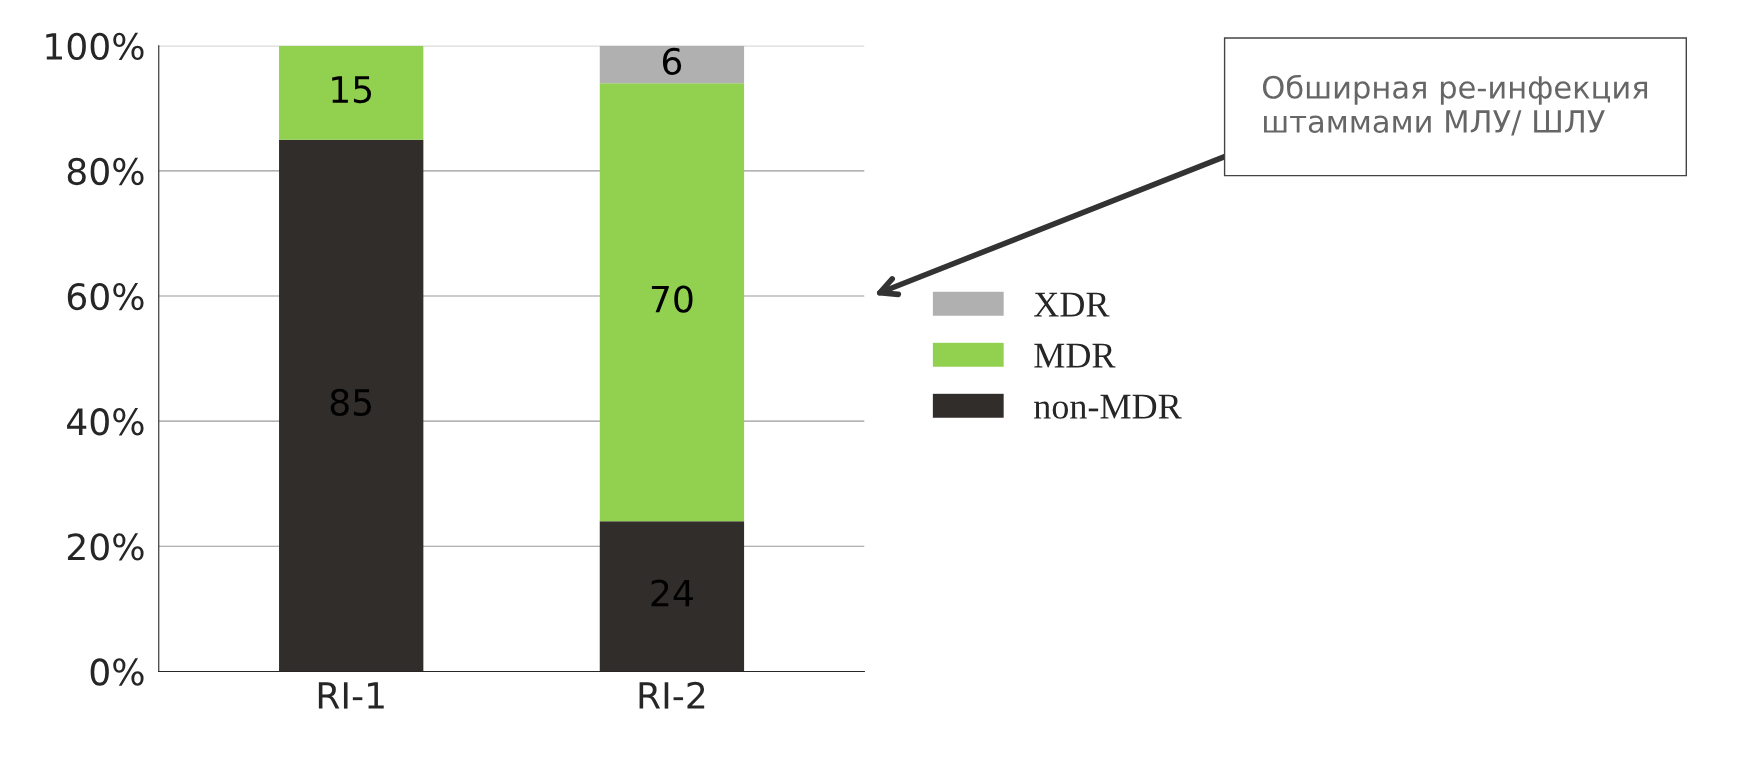 Image resolution: width=1764 pixels, height=763 pixels. I want to click on y-tick-label: 60%, so click(105, 296).